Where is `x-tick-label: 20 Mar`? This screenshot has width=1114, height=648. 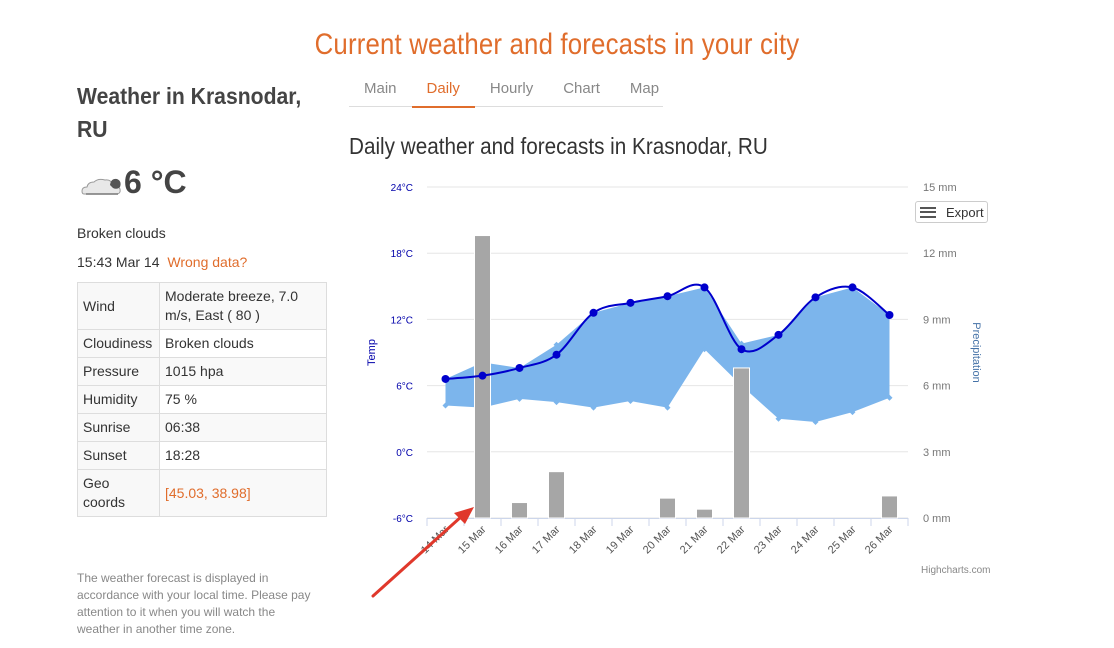 x-tick-label: 20 Mar is located at coordinates (657, 539).